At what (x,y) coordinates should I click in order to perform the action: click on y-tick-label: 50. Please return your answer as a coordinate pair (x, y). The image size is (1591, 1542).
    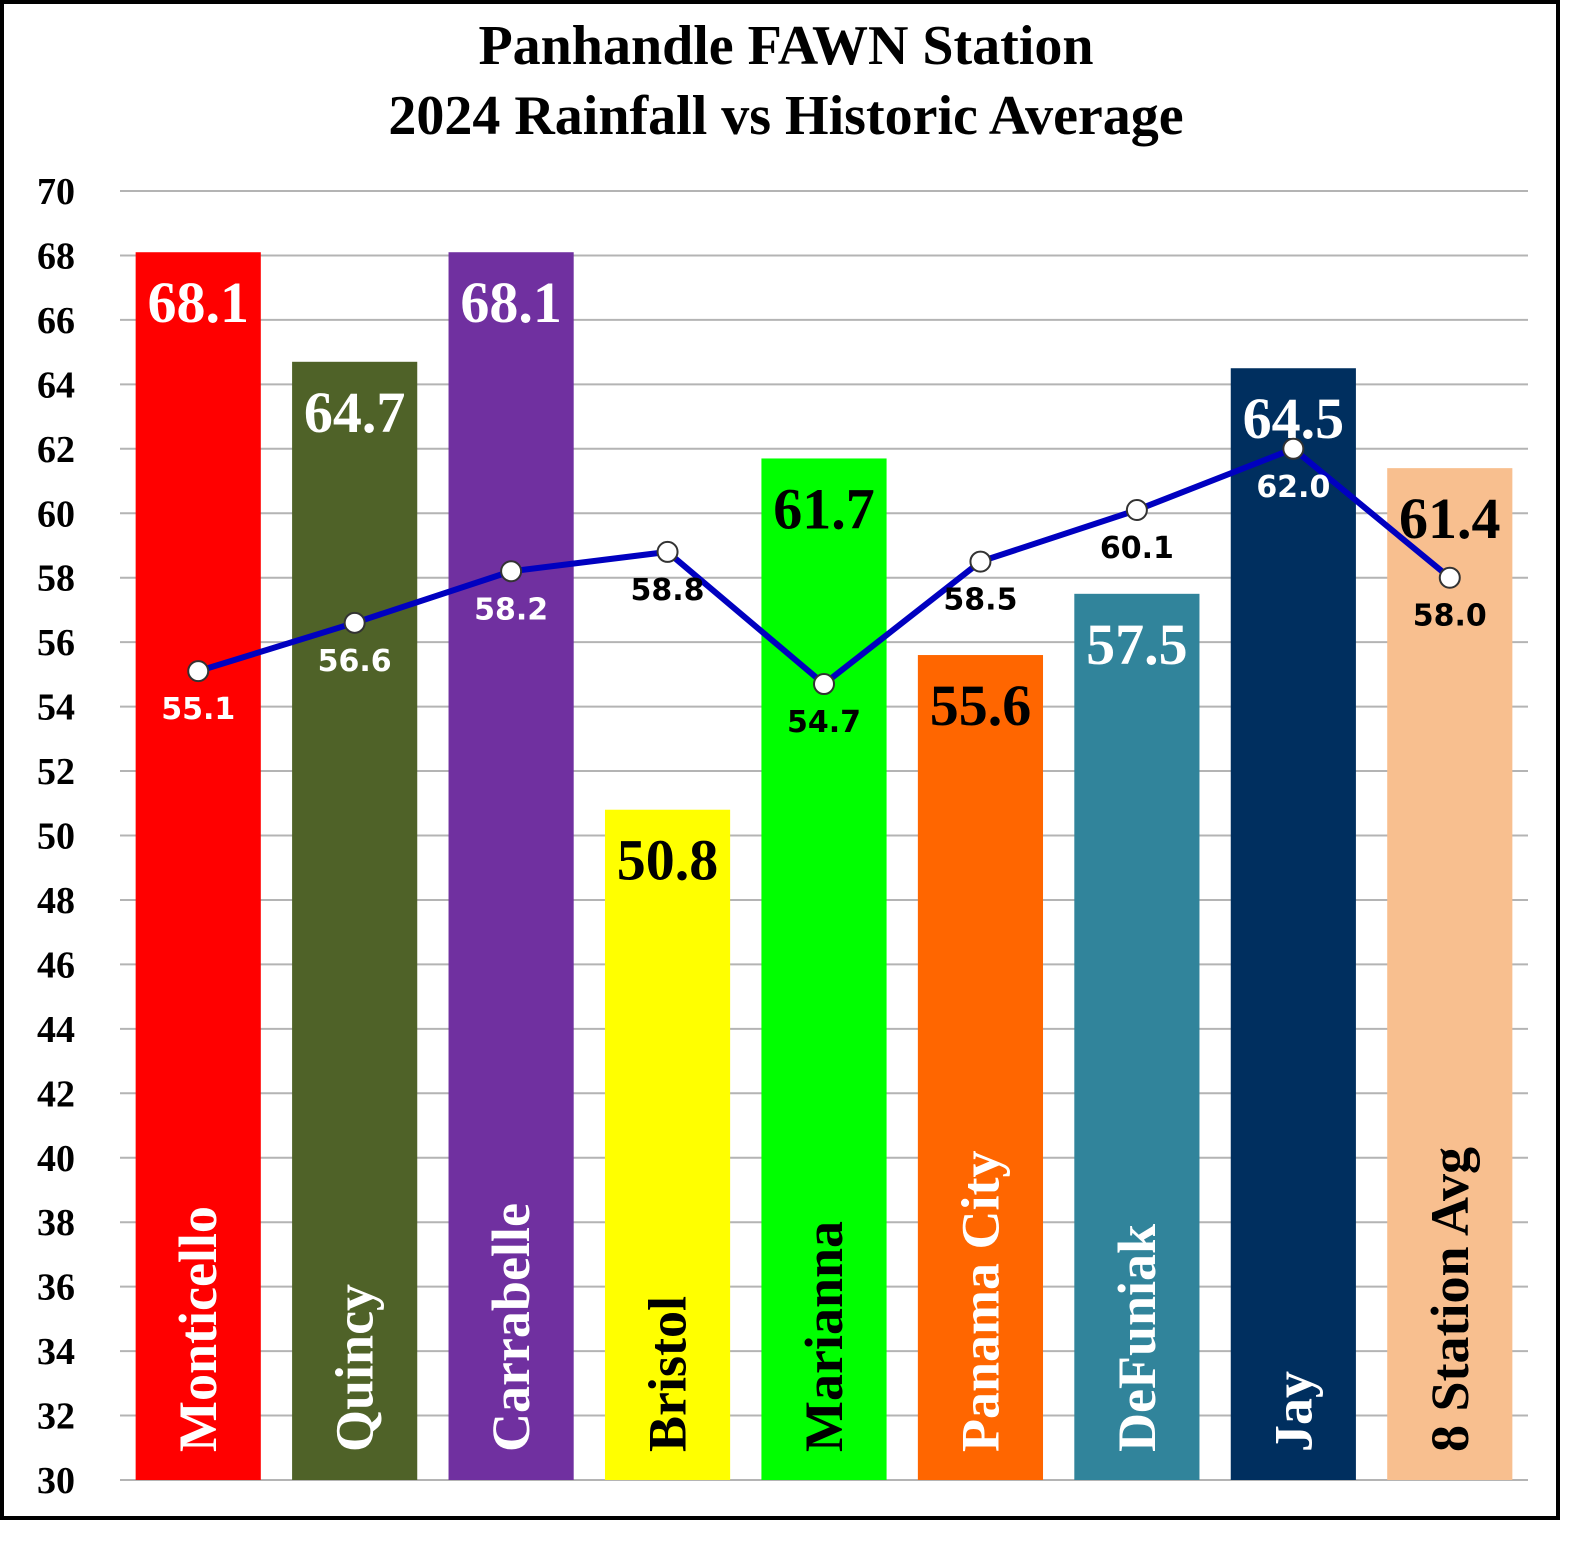
    Looking at the image, I should click on (56, 837).